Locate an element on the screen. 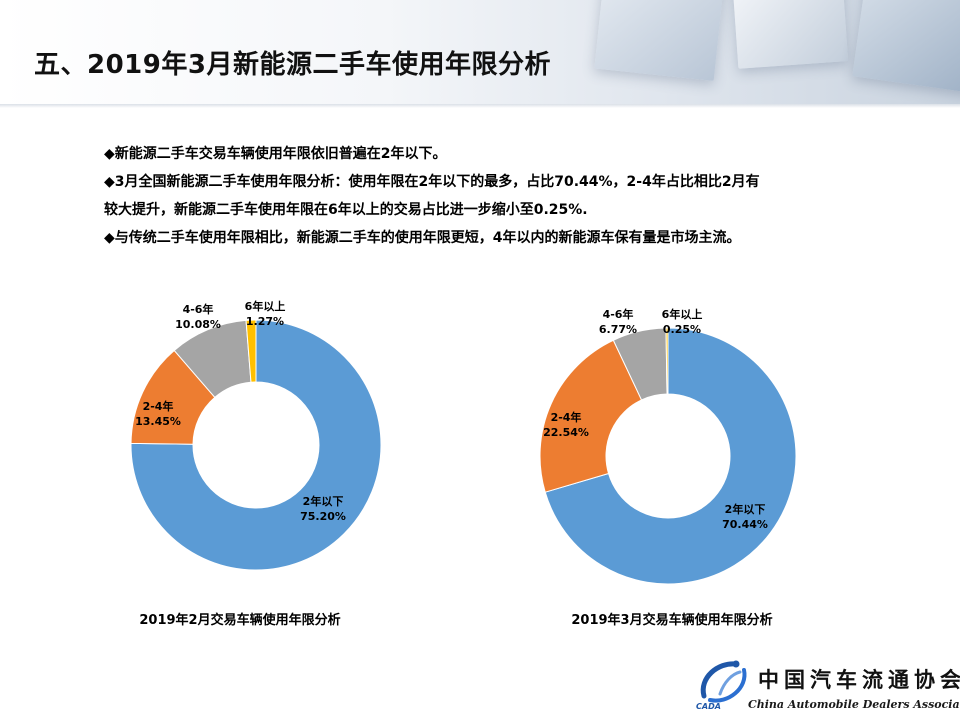 This screenshot has width=960, height=720. org-name-en: China Automobile Dealers Association is located at coordinates (854, 704).